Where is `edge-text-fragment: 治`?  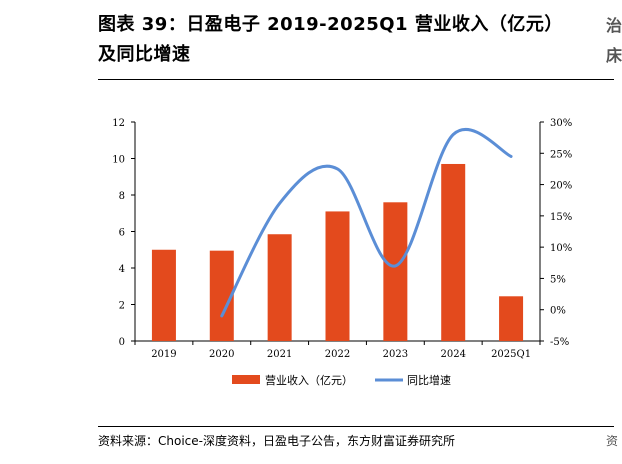 edge-text-fragment: 治 is located at coordinates (614, 25).